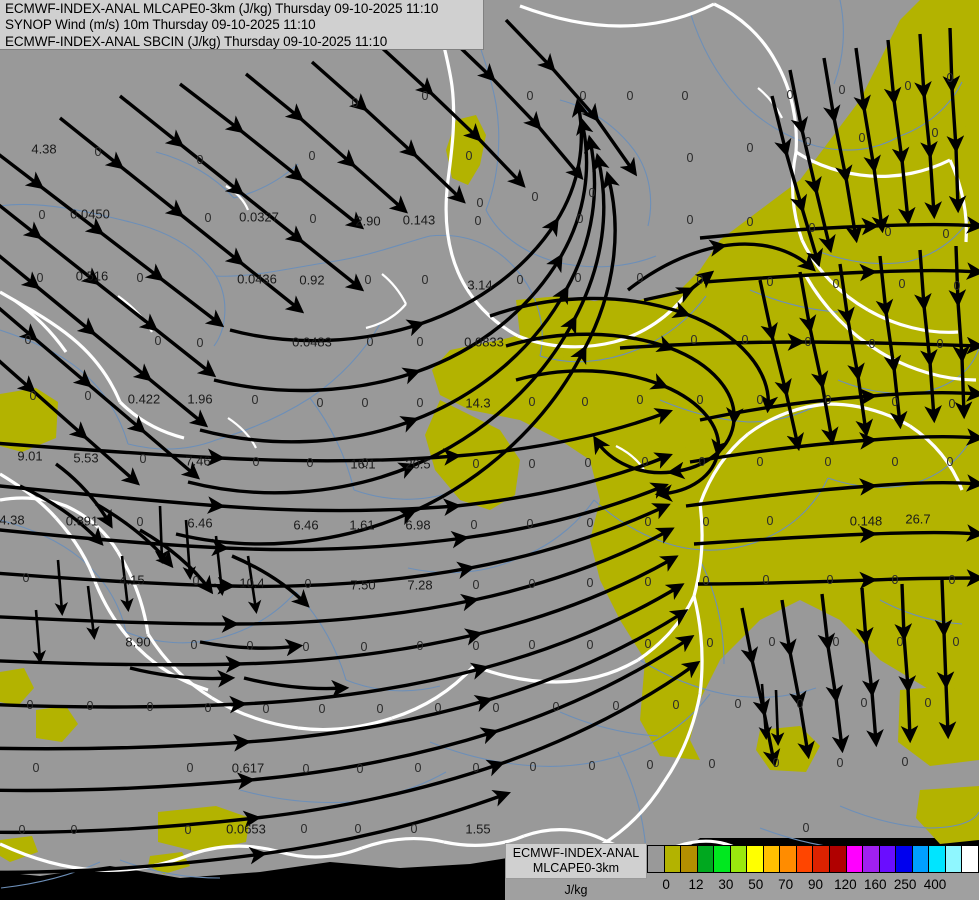 Image resolution: width=979 pixels, height=900 pixels. I want to click on legend-tick-160: 160, so click(875, 884).